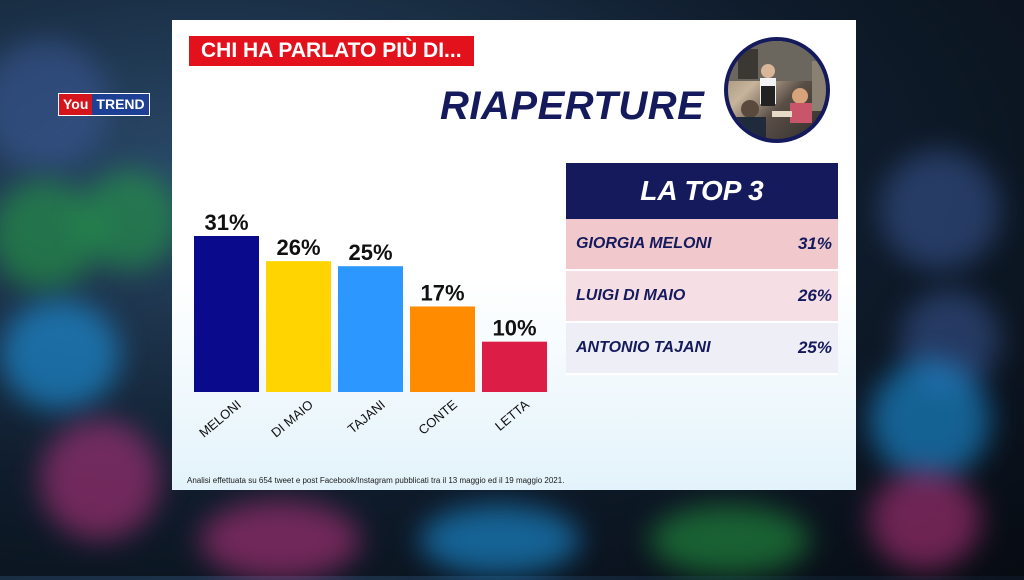 The width and height of the screenshot is (1024, 580). I want to click on bar-group, so click(370, 314).